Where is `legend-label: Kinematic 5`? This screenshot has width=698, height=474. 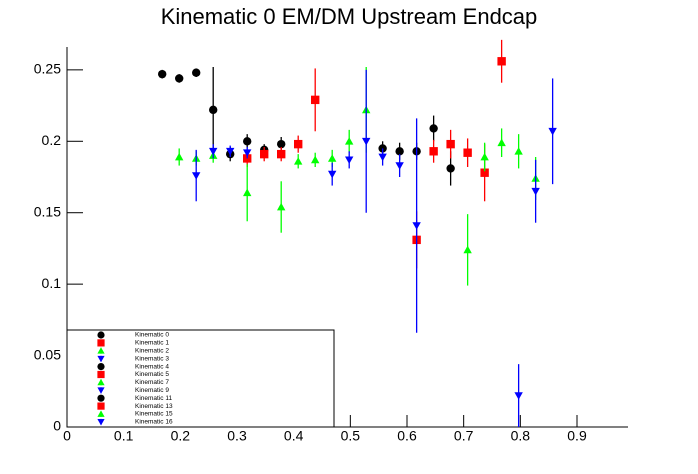
legend-label: Kinematic 5 is located at coordinates (152, 374).